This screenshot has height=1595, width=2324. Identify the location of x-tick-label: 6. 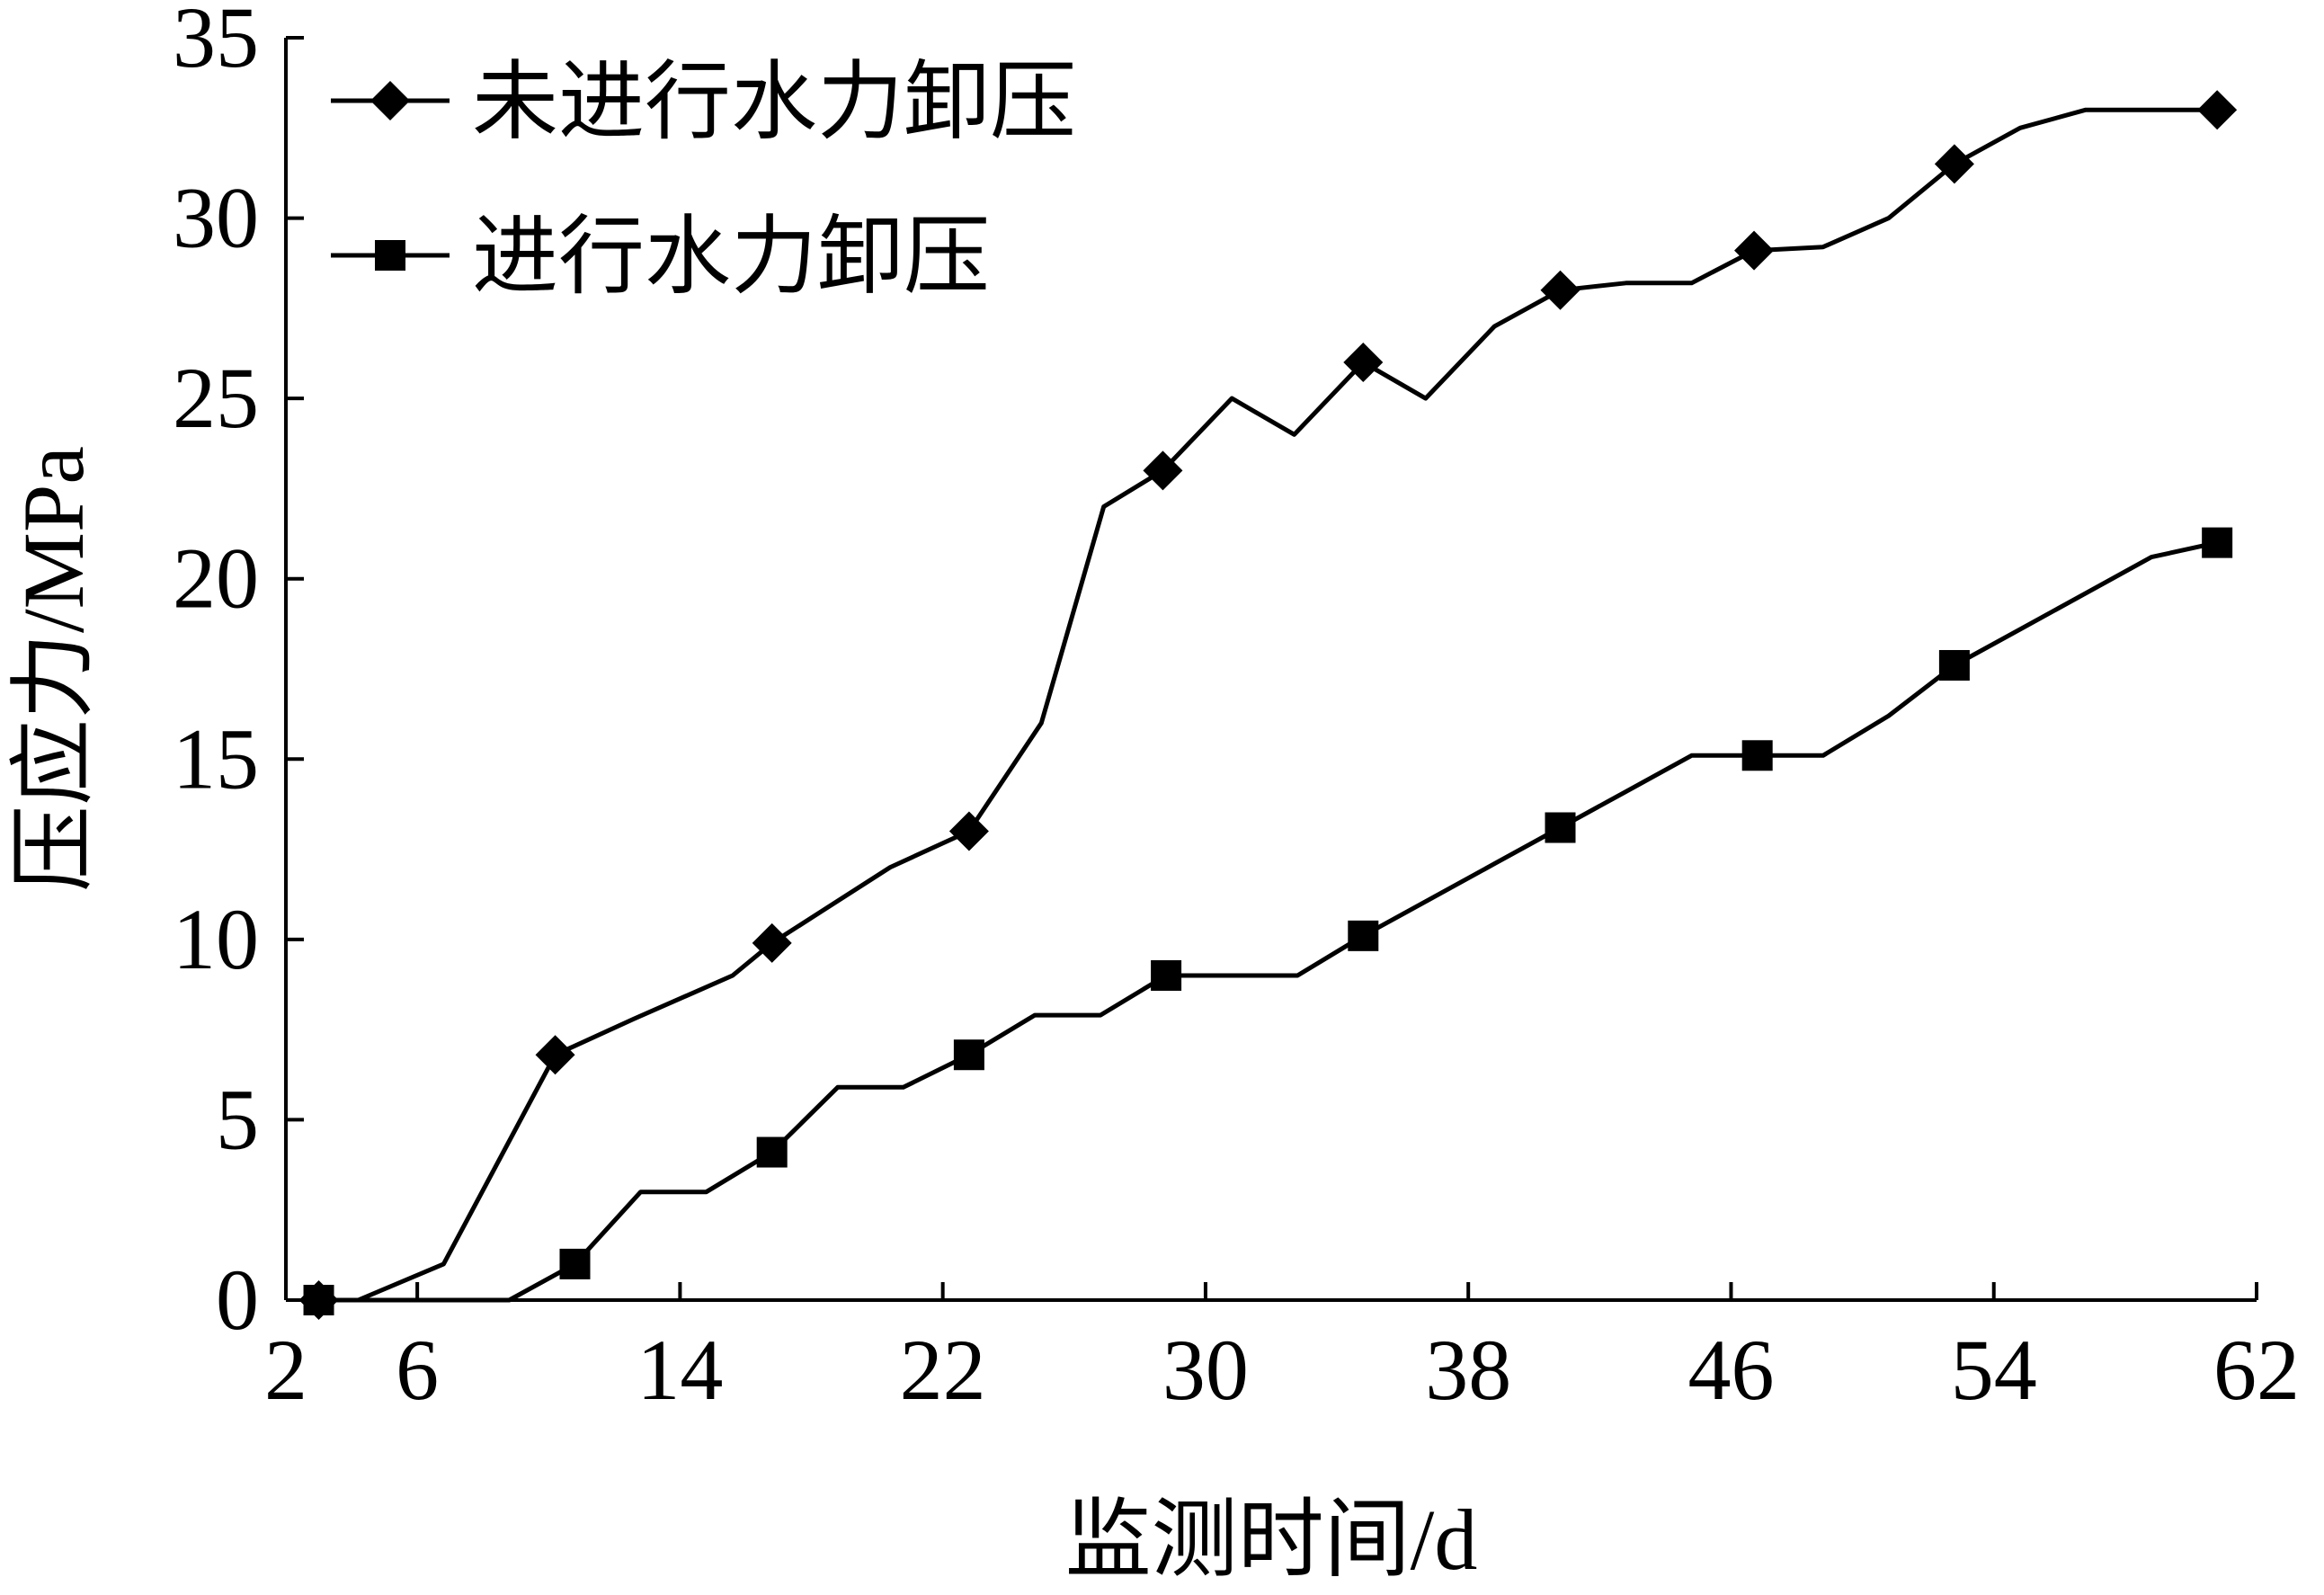
(417, 1370).